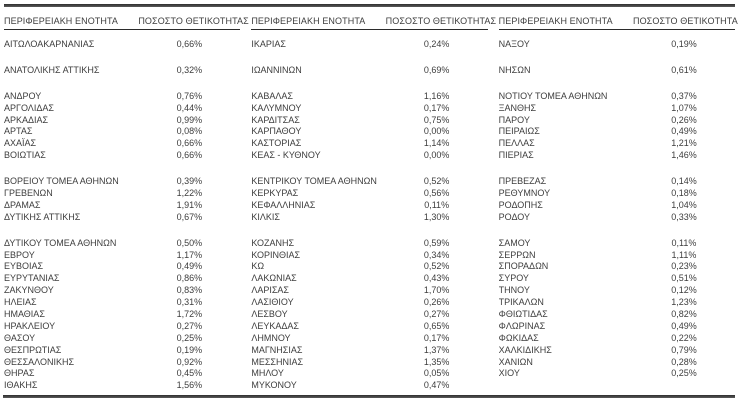 Image resolution: width=738 pixels, height=401 pixels. What do you see at coordinates (617, 243) in the screenshot?
I see `table-row: ΣΑΜΟΥ 0,11%` at bounding box center [617, 243].